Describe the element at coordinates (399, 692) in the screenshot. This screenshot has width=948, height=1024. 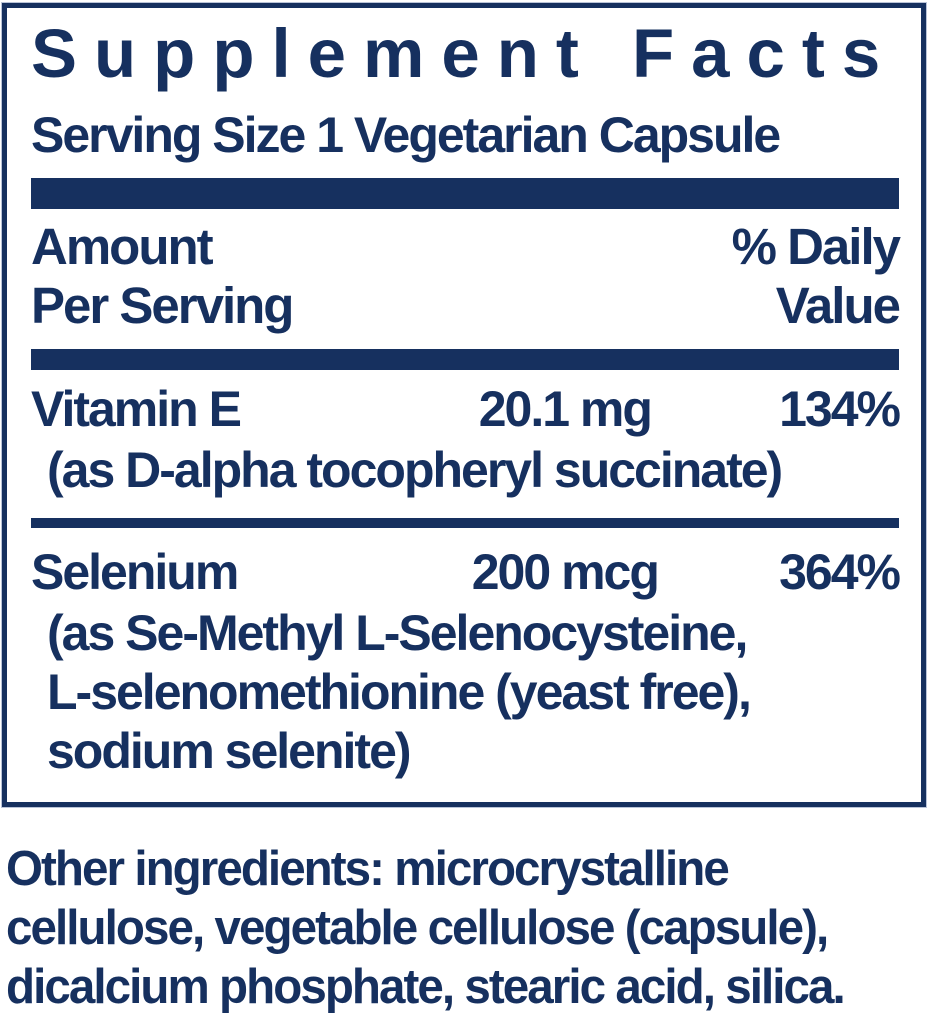
I see `nutrient-detail-line: L-selenomethionine (yeast free),` at that location.